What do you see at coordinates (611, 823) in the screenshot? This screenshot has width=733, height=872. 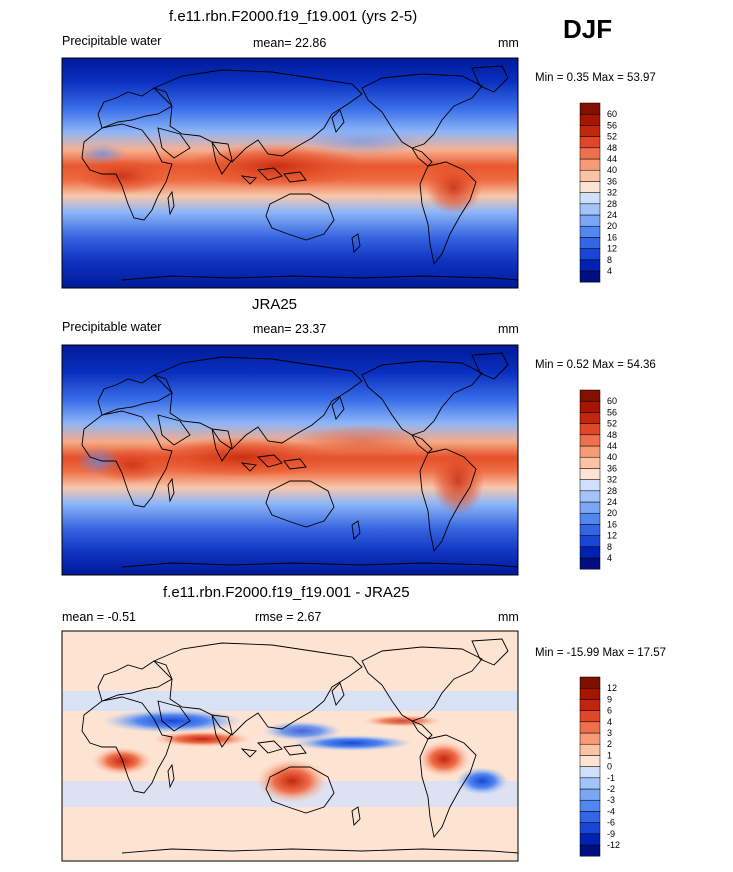 I see `colorbar-tick-label: -6` at bounding box center [611, 823].